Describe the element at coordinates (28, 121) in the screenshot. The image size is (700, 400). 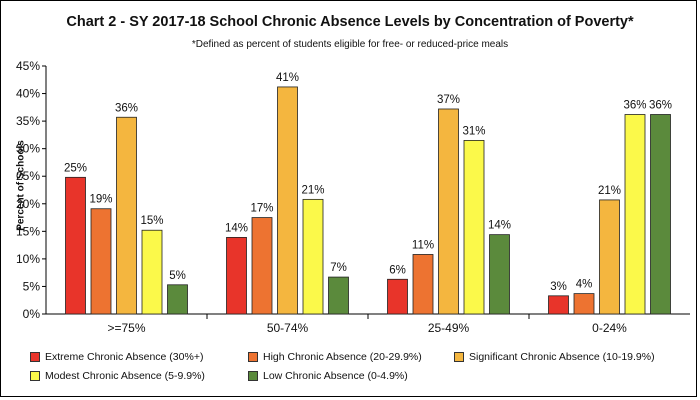
I see `y-tick-label: 35%` at that location.